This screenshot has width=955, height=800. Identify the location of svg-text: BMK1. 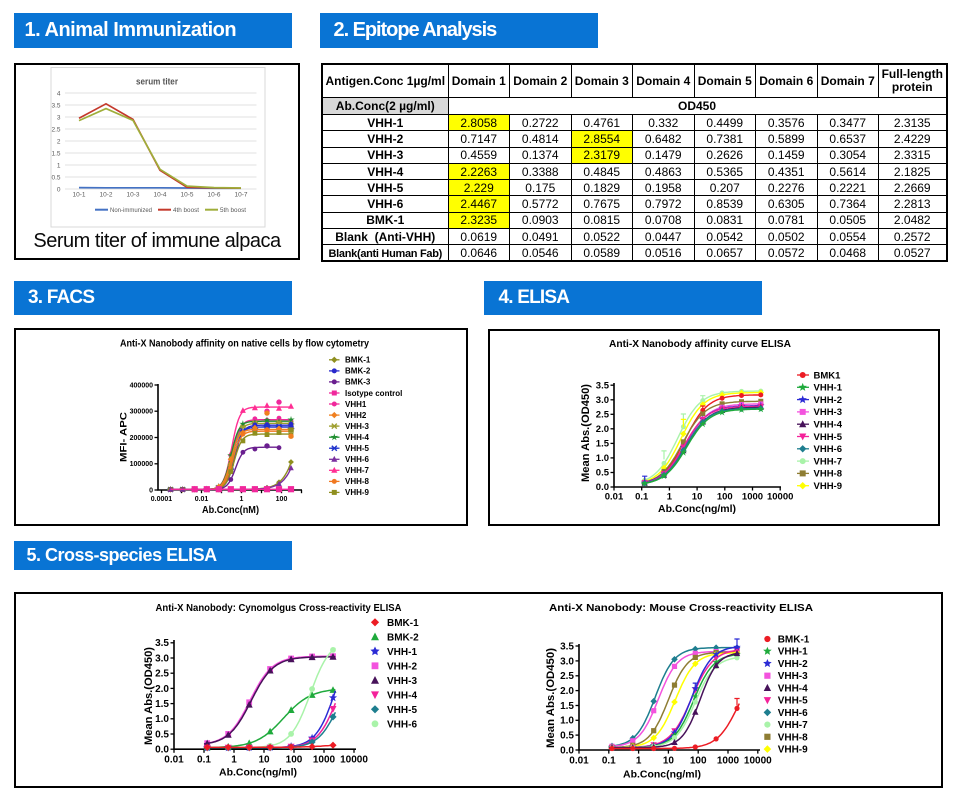
(828, 375).